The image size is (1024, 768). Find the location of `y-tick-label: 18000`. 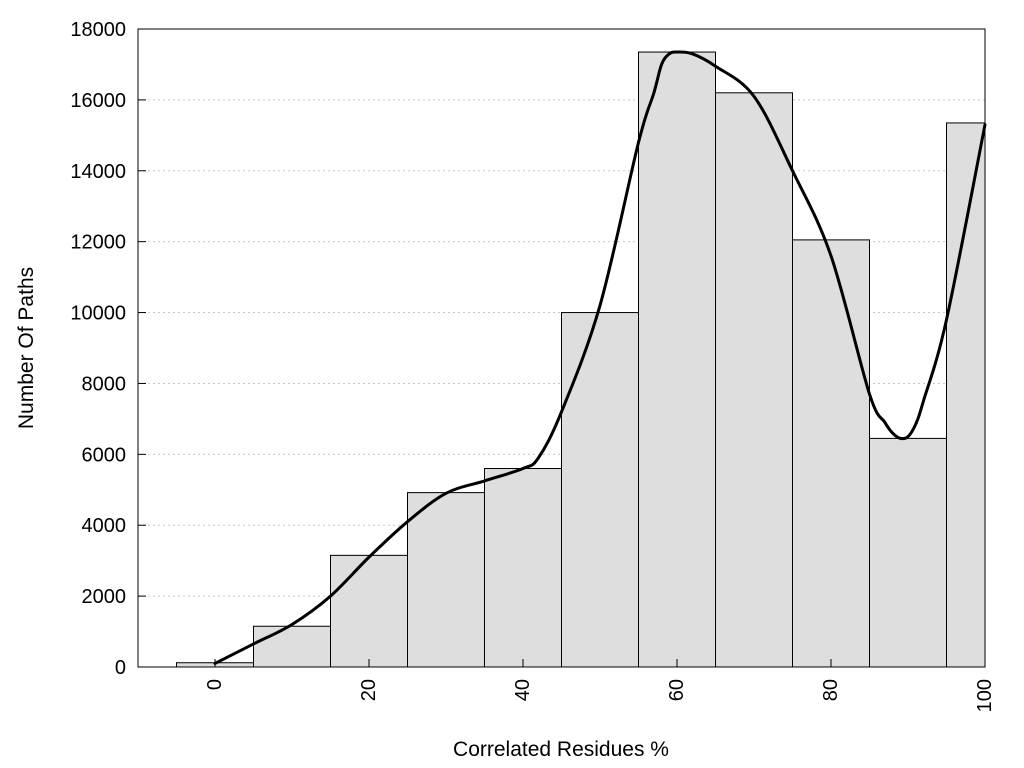

y-tick-label: 18000 is located at coordinates (98, 30).